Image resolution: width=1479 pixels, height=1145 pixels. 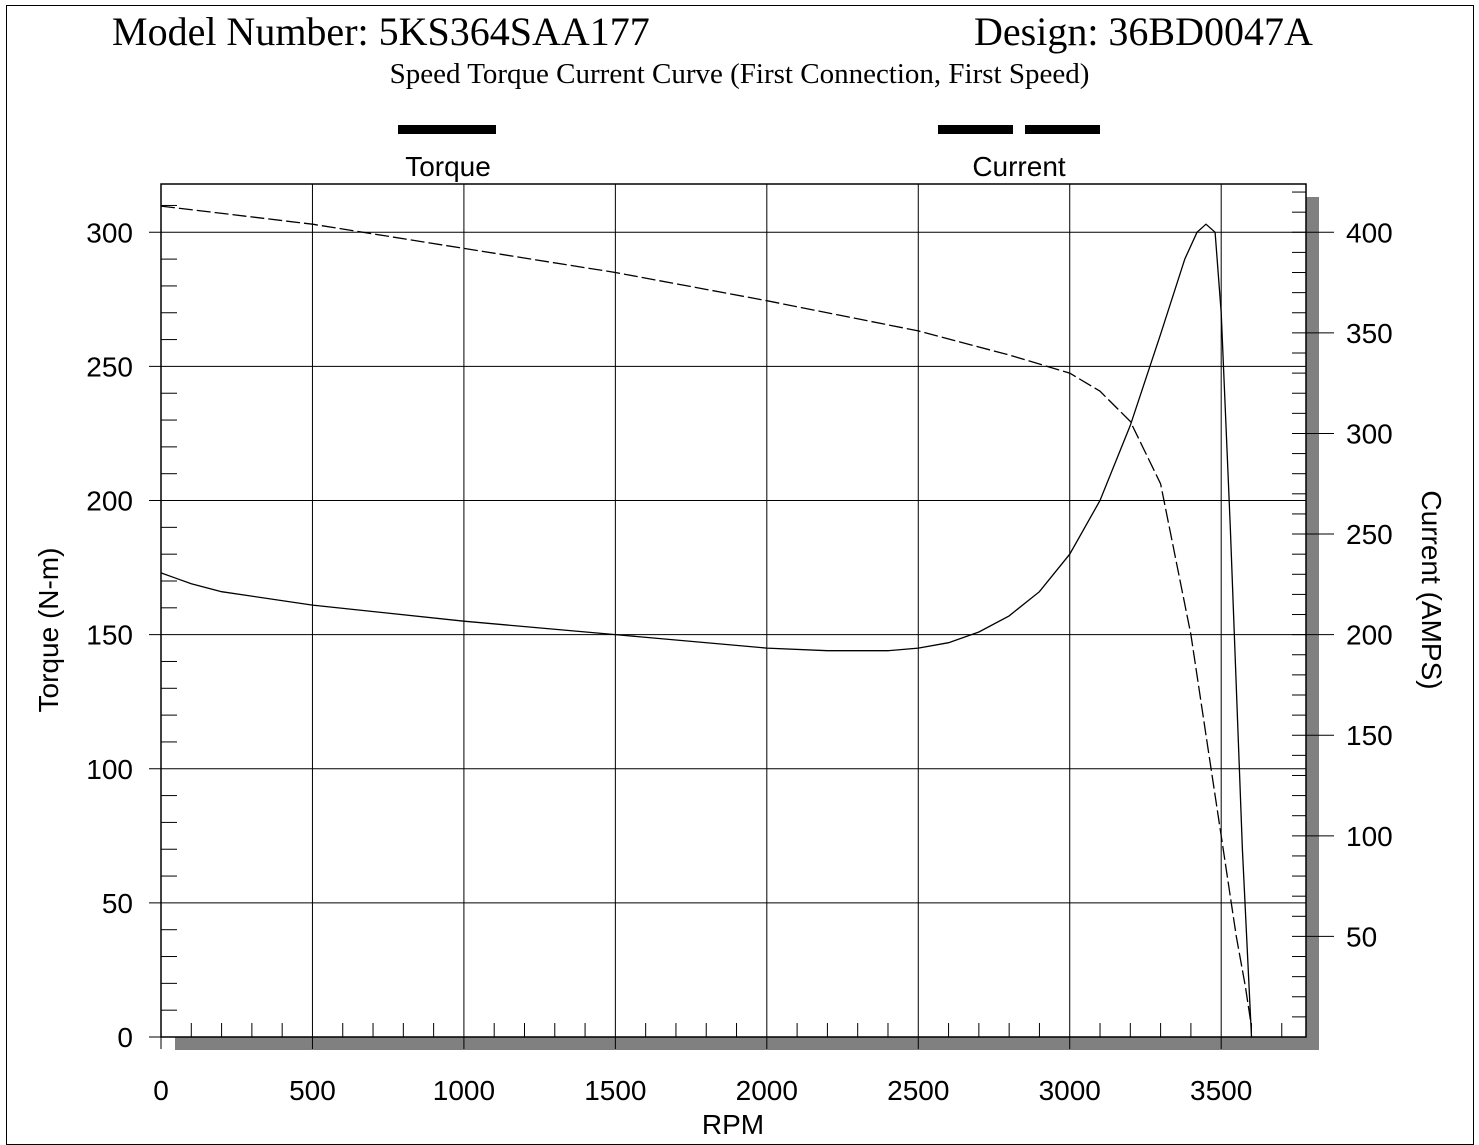 I want to click on y2-tick-label: 400, so click(x=1369, y=232).